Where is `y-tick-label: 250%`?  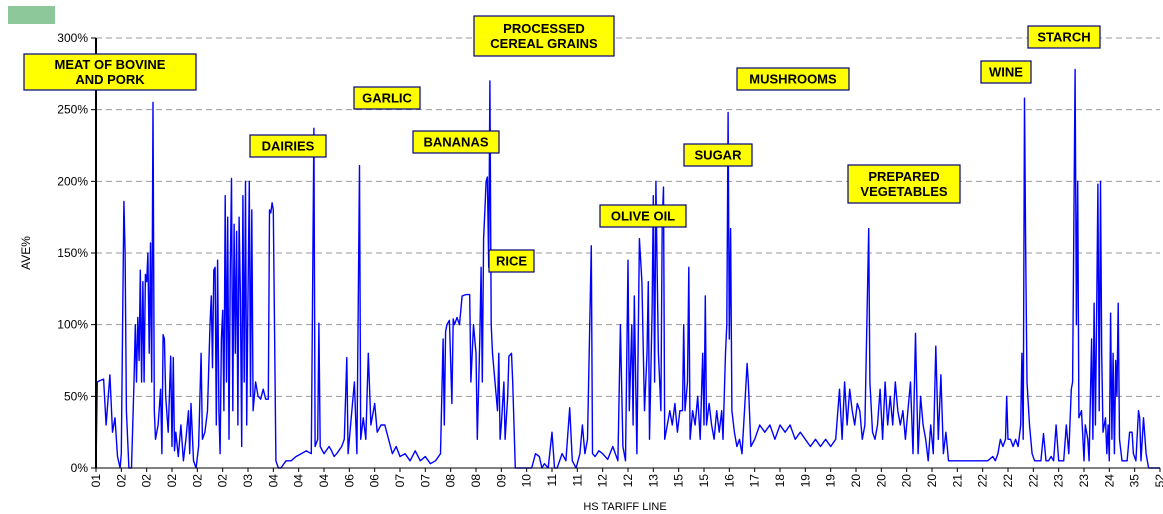 y-tick-label: 250% is located at coordinates (72, 110).